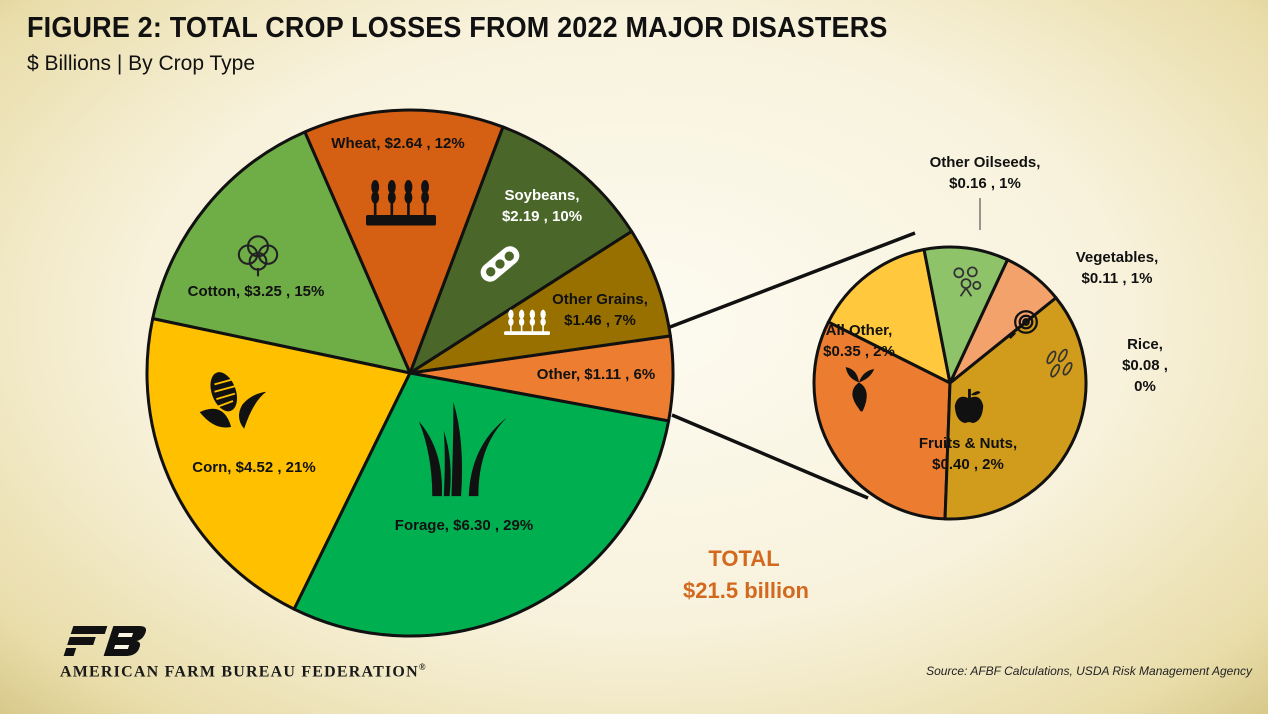 The image size is (1268, 714). What do you see at coordinates (889, 316) in the screenshot?
I see `slice-other-oilseeds` at bounding box center [889, 316].